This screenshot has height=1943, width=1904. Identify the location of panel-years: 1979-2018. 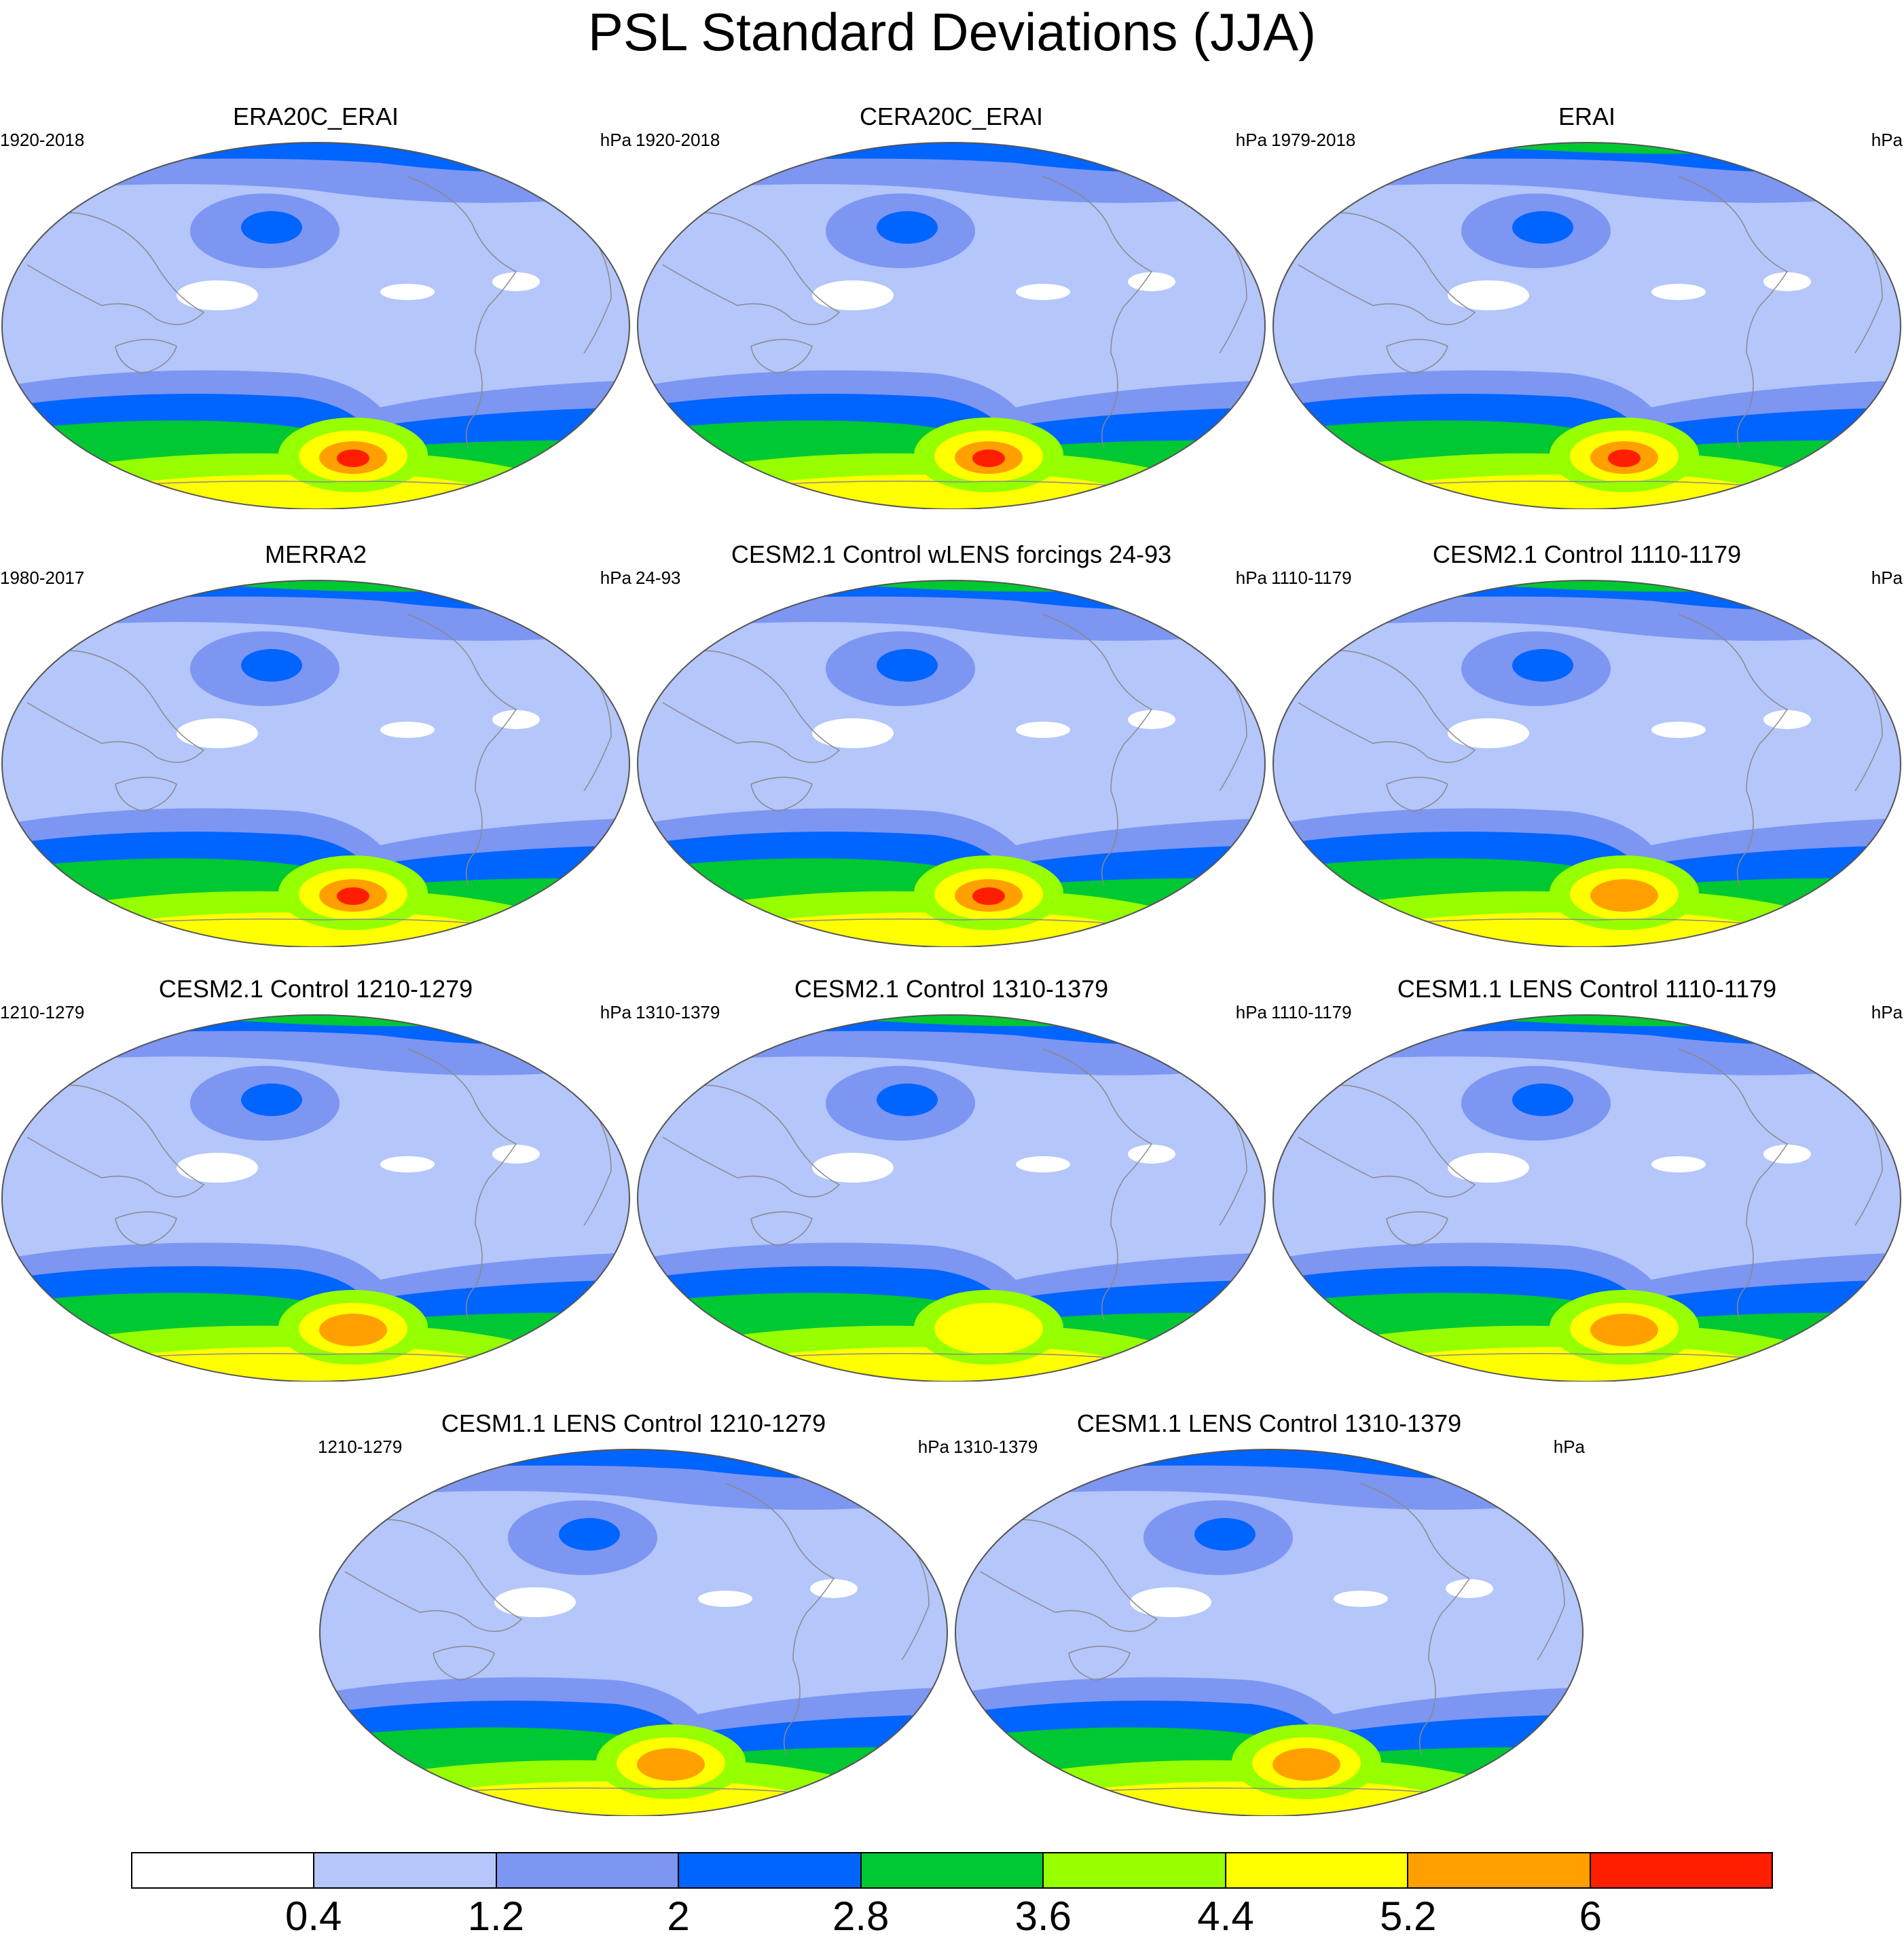
(1313, 140).